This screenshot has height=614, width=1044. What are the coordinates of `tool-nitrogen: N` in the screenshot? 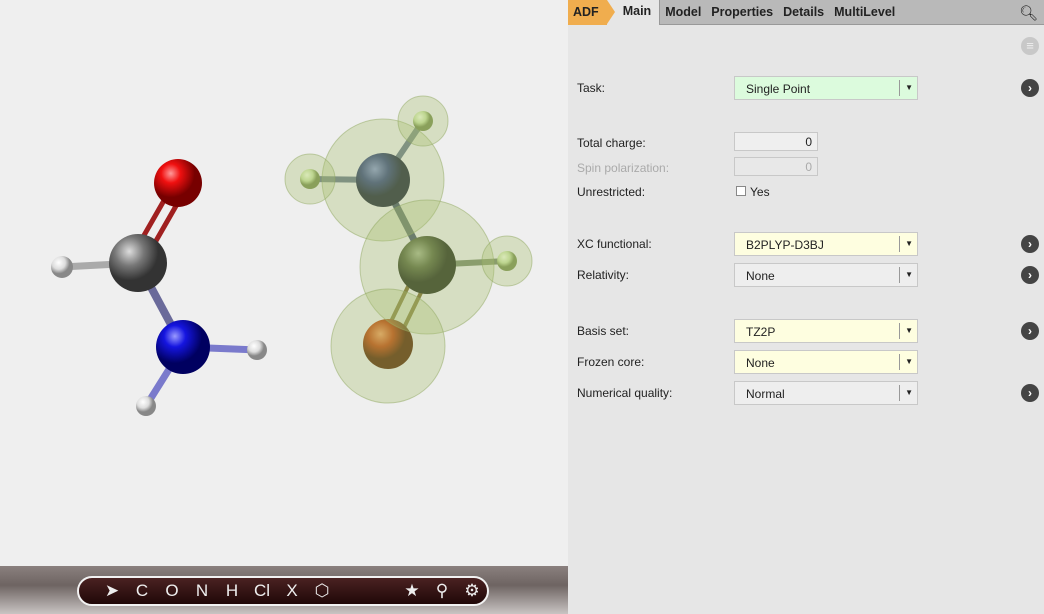 It's located at (202, 590).